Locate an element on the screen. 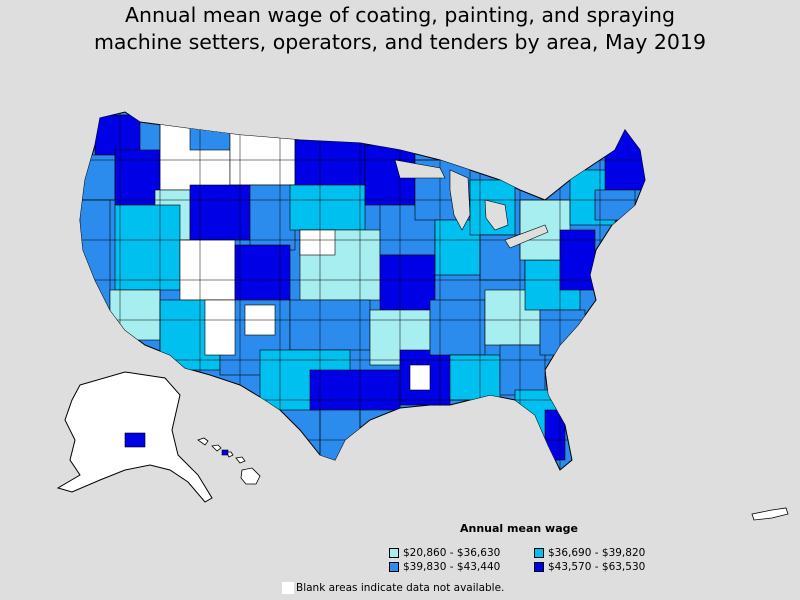 The width and height of the screenshot is (800, 600). blank-areas-note-text: Blank areas indicate data not available. is located at coordinates (400, 588).